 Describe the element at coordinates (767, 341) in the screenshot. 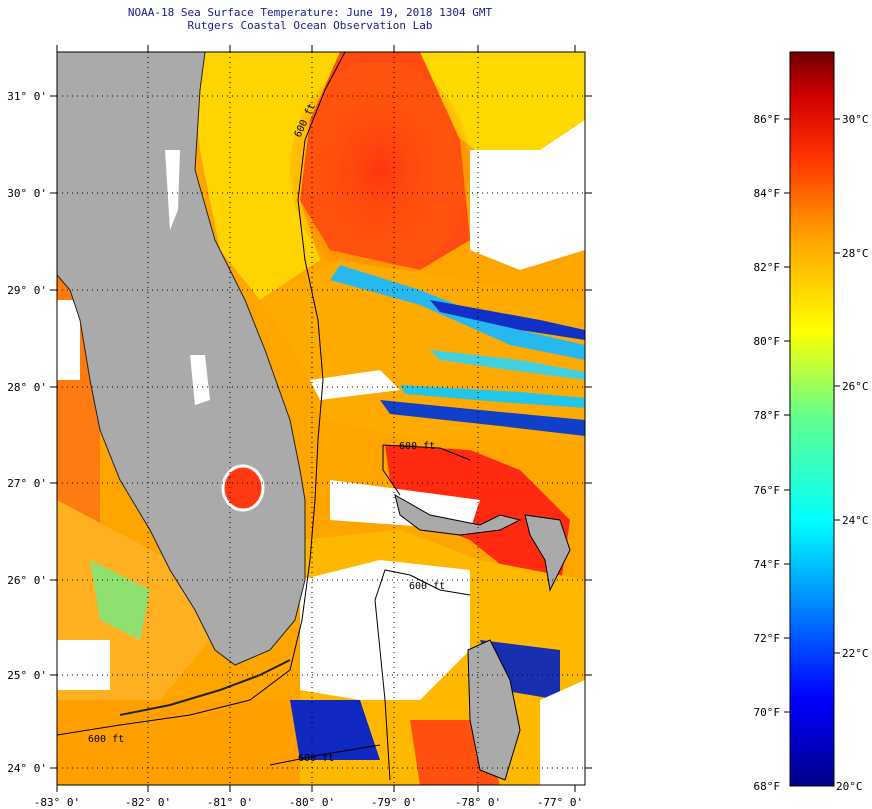

I see `colorbar-f-label: 80°F` at that location.